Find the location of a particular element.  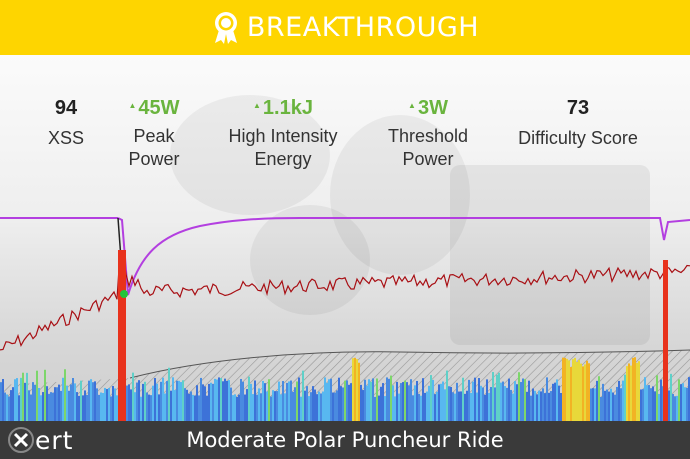

xert-logo: ert is located at coordinates (40, 440).